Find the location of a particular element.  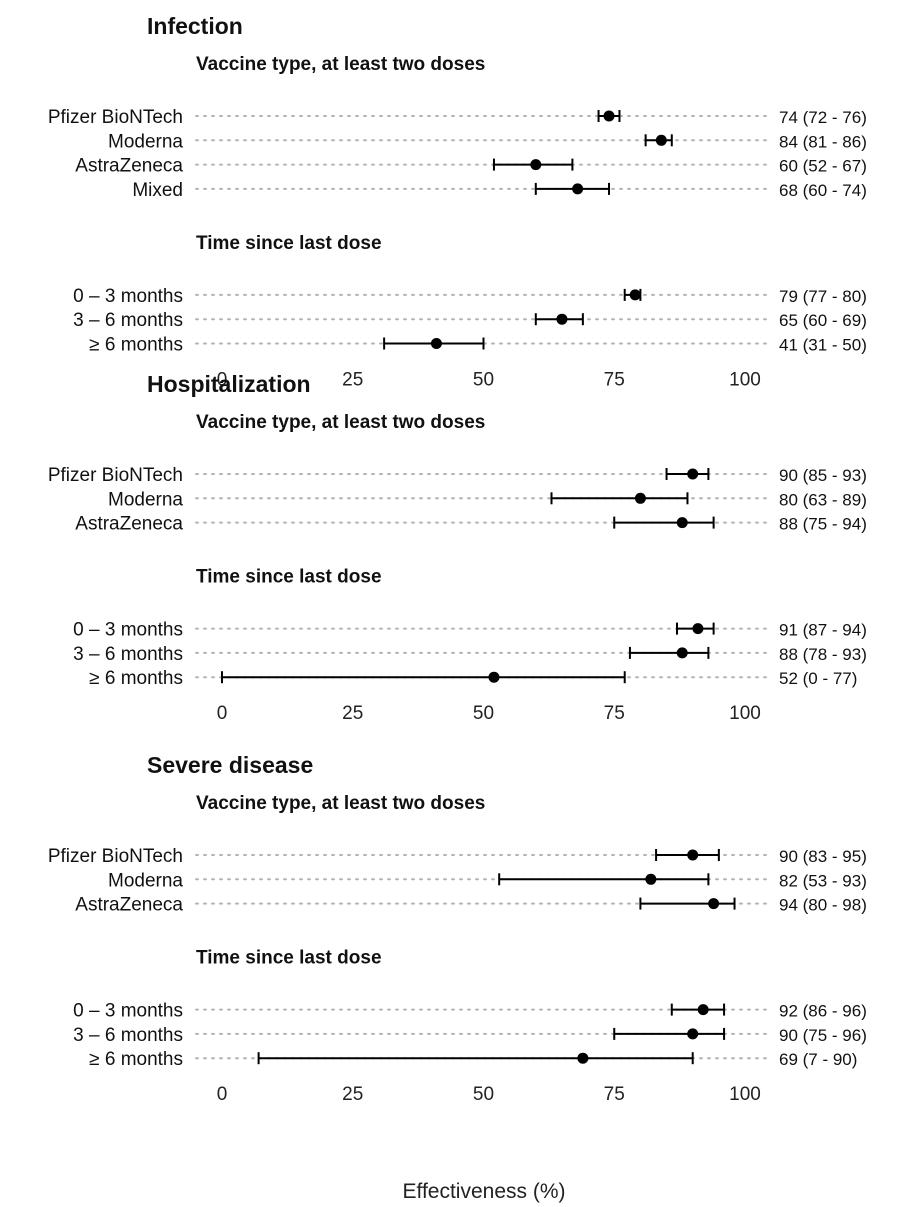

forest-row: AstraZeneca 94 (80 - 98) is located at coordinates (471, 905).